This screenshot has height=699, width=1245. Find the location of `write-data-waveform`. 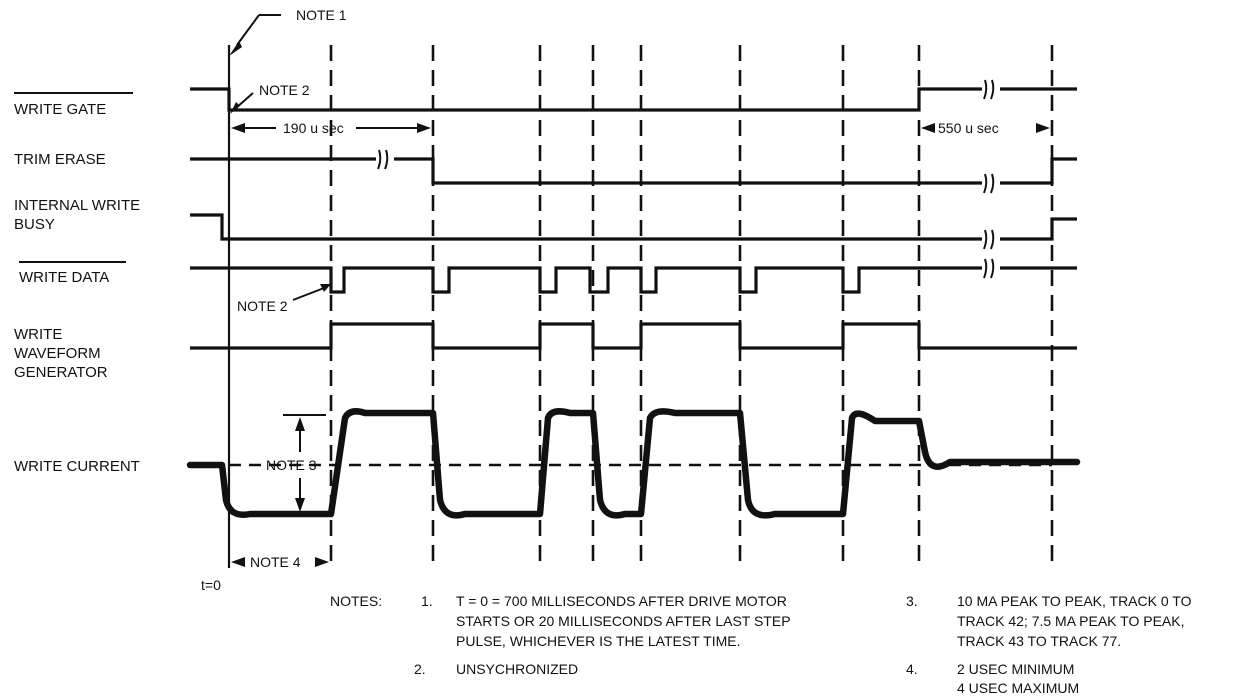

write-data-waveform is located at coordinates (633, 276).